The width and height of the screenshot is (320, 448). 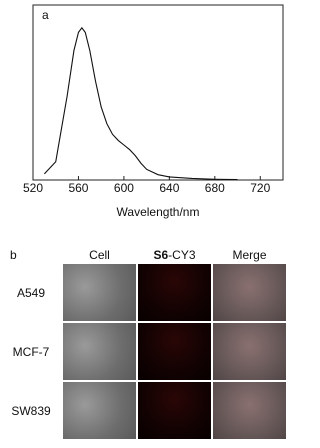 I want to click on x-tick-label: 520, so click(x=33, y=188).